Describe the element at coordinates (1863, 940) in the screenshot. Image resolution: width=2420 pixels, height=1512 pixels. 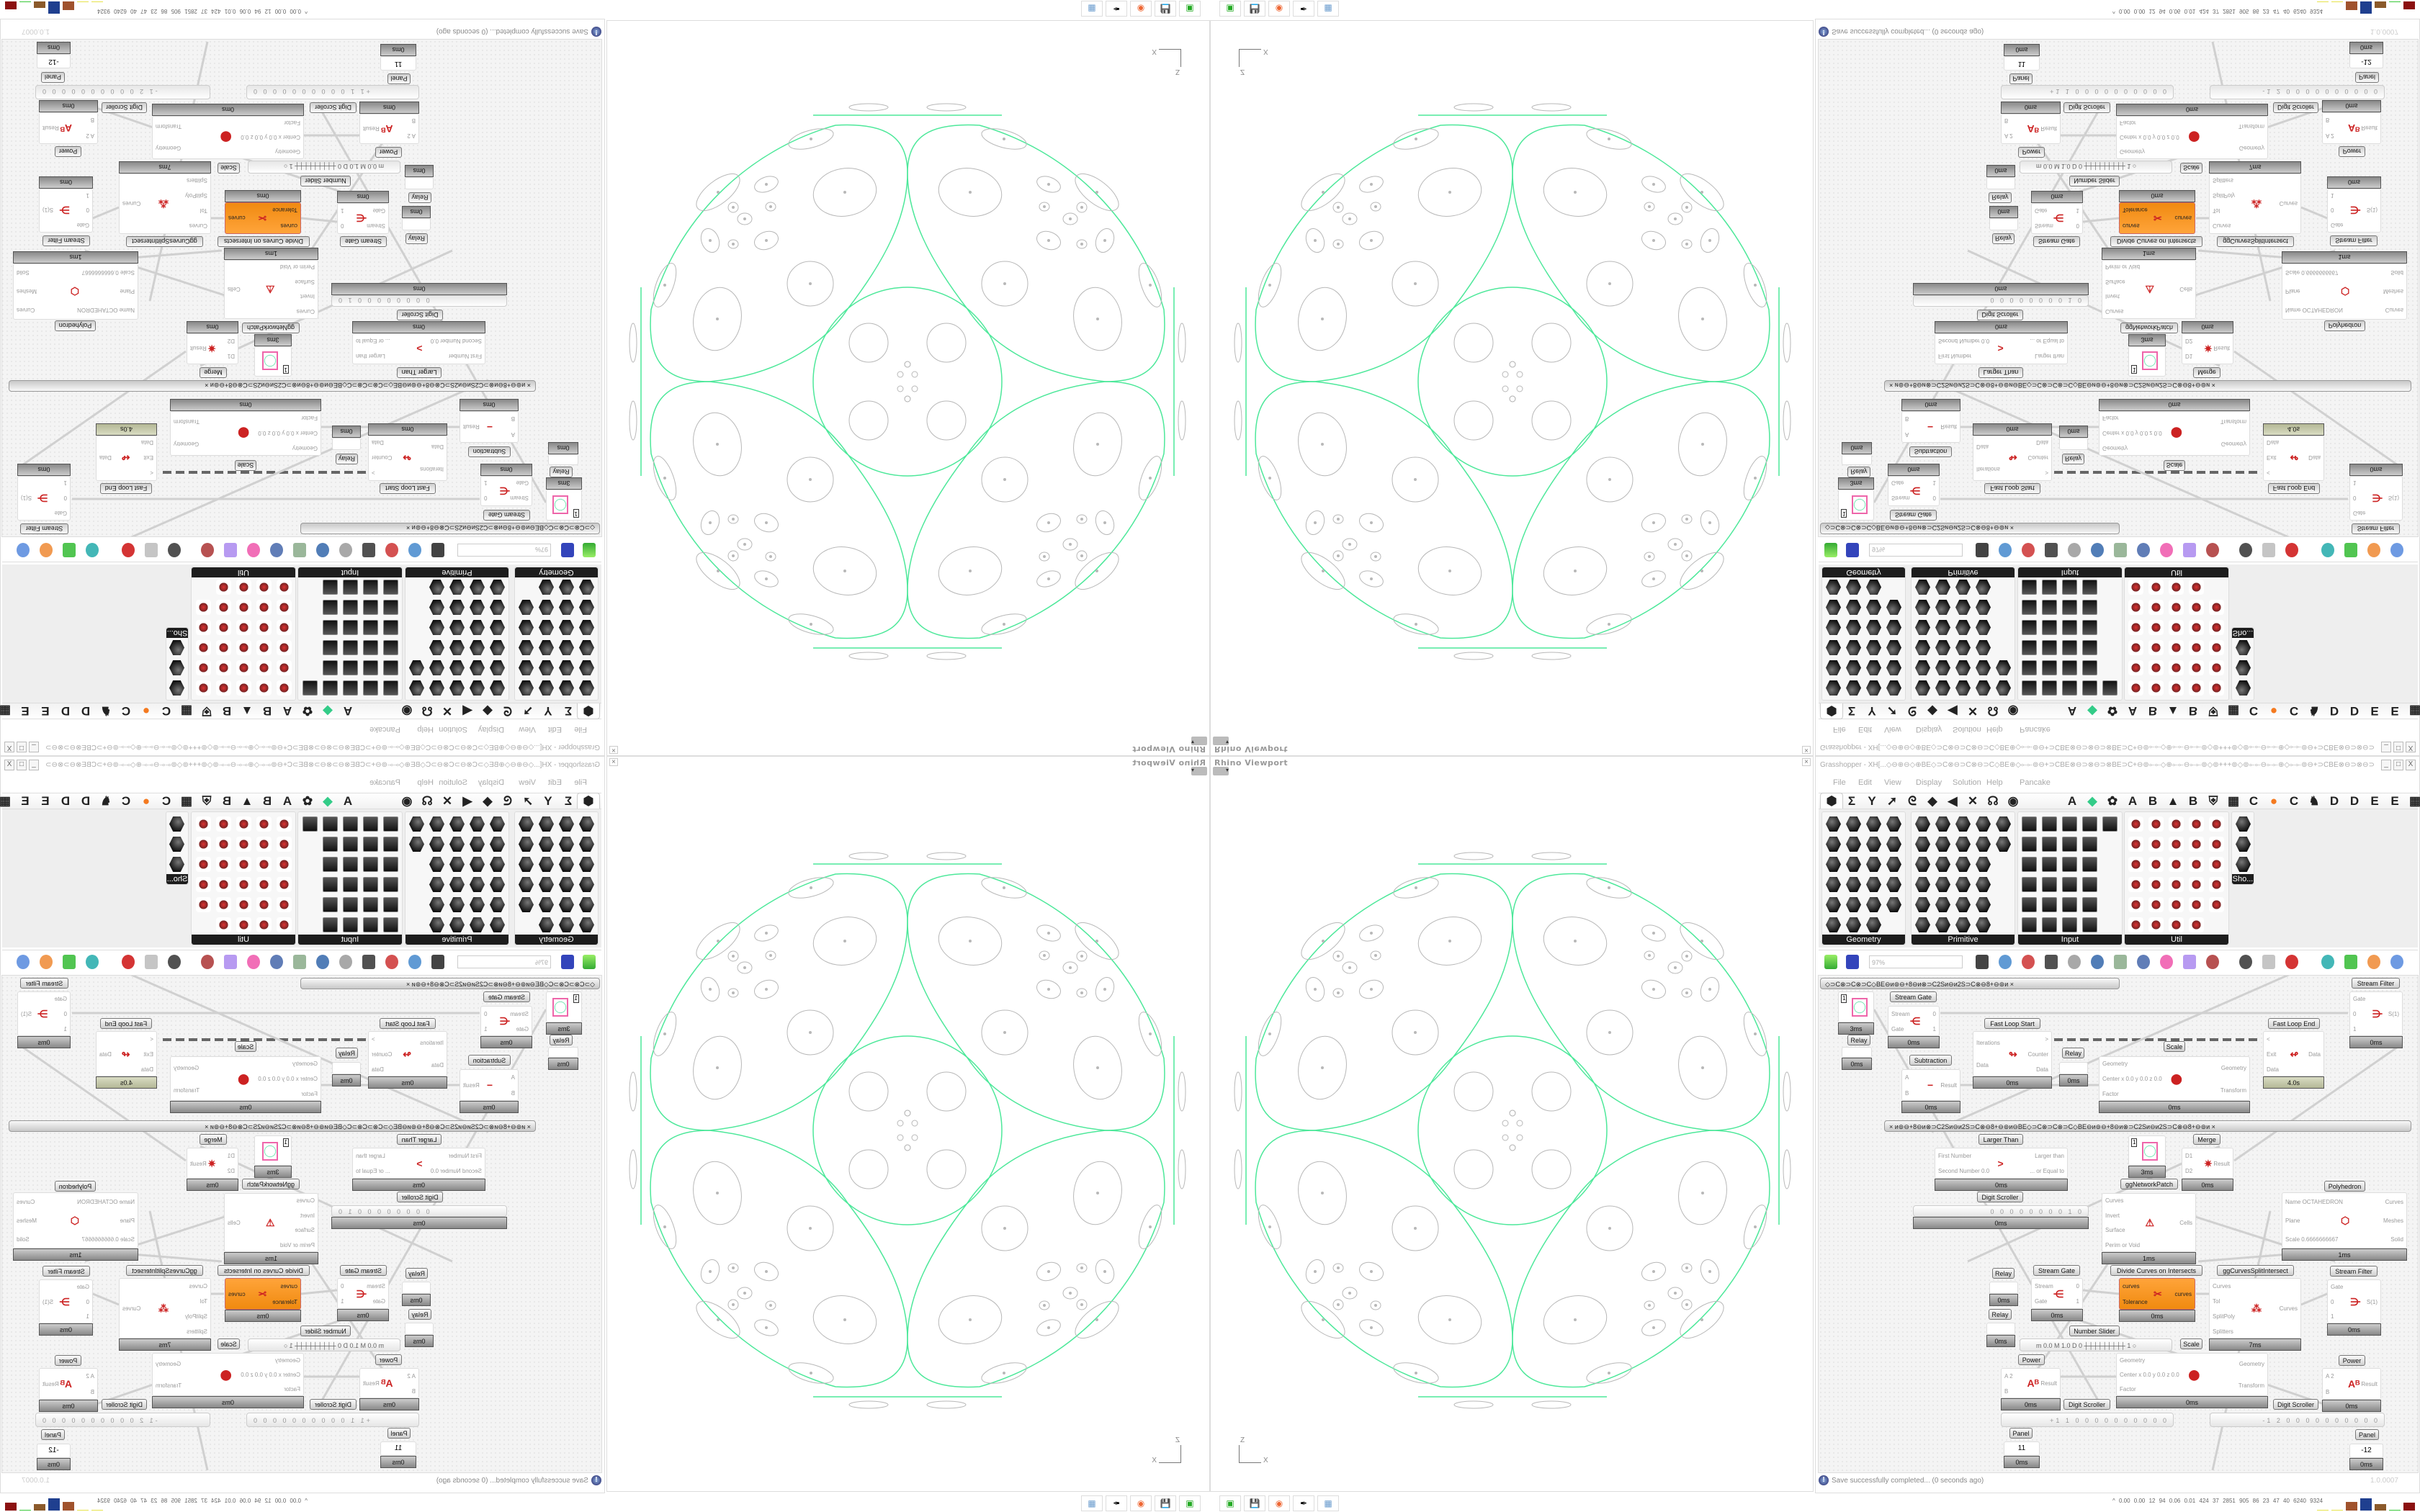
I see `panel-label: Geometry` at that location.